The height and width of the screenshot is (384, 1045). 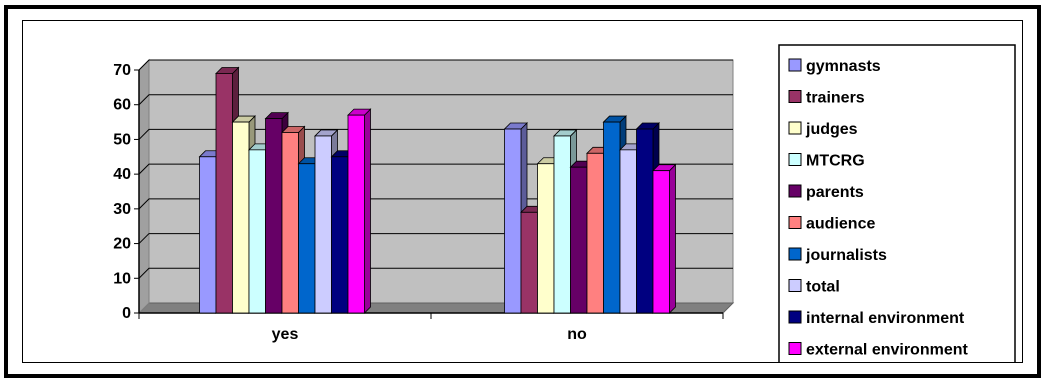 I want to click on legend-label: journalists, so click(x=846, y=255).